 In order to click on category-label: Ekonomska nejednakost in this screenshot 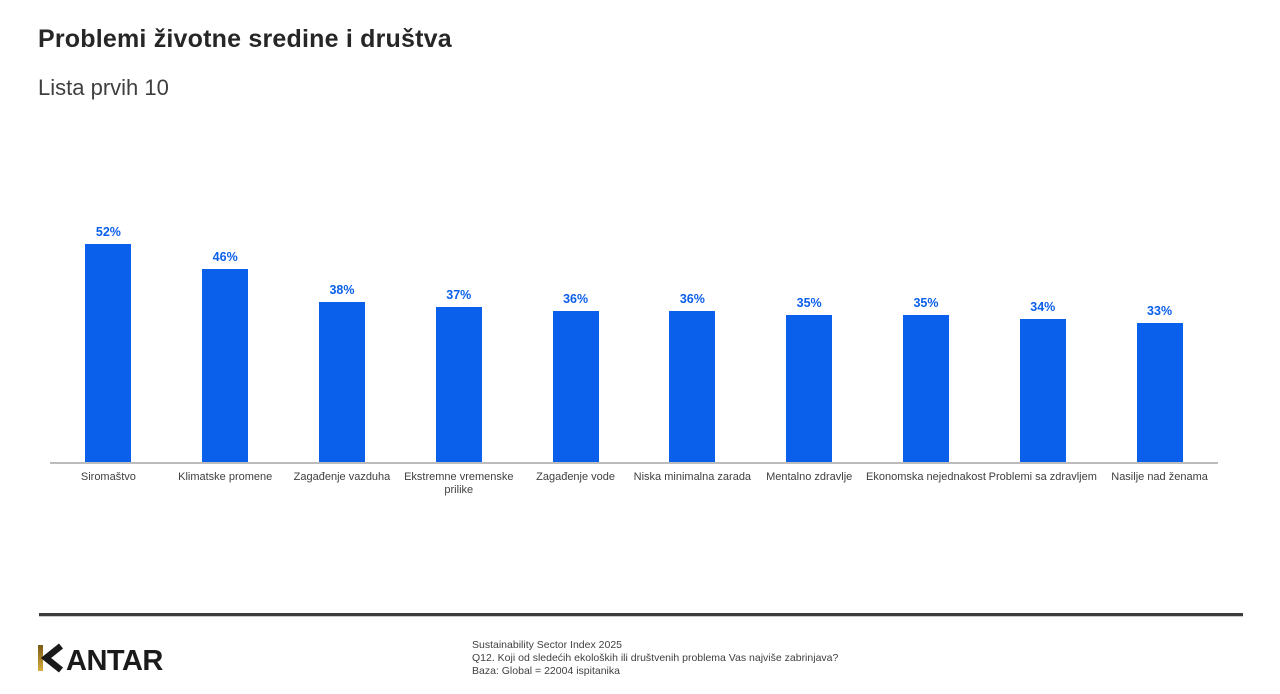, I will do `click(926, 477)`.